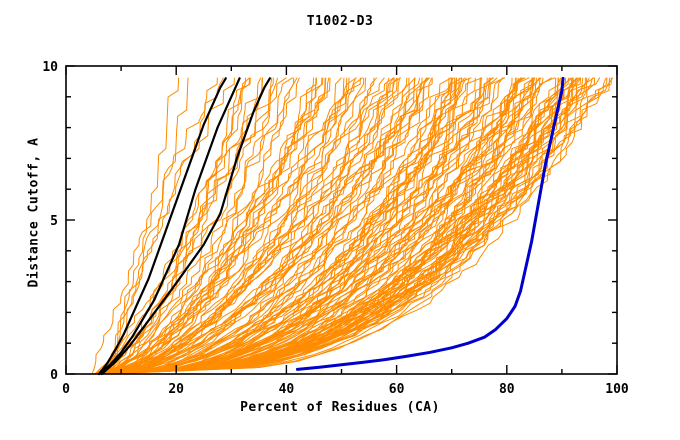 This screenshot has height=440, width=680. I want to click on x-tick-label: 20, so click(176, 389).